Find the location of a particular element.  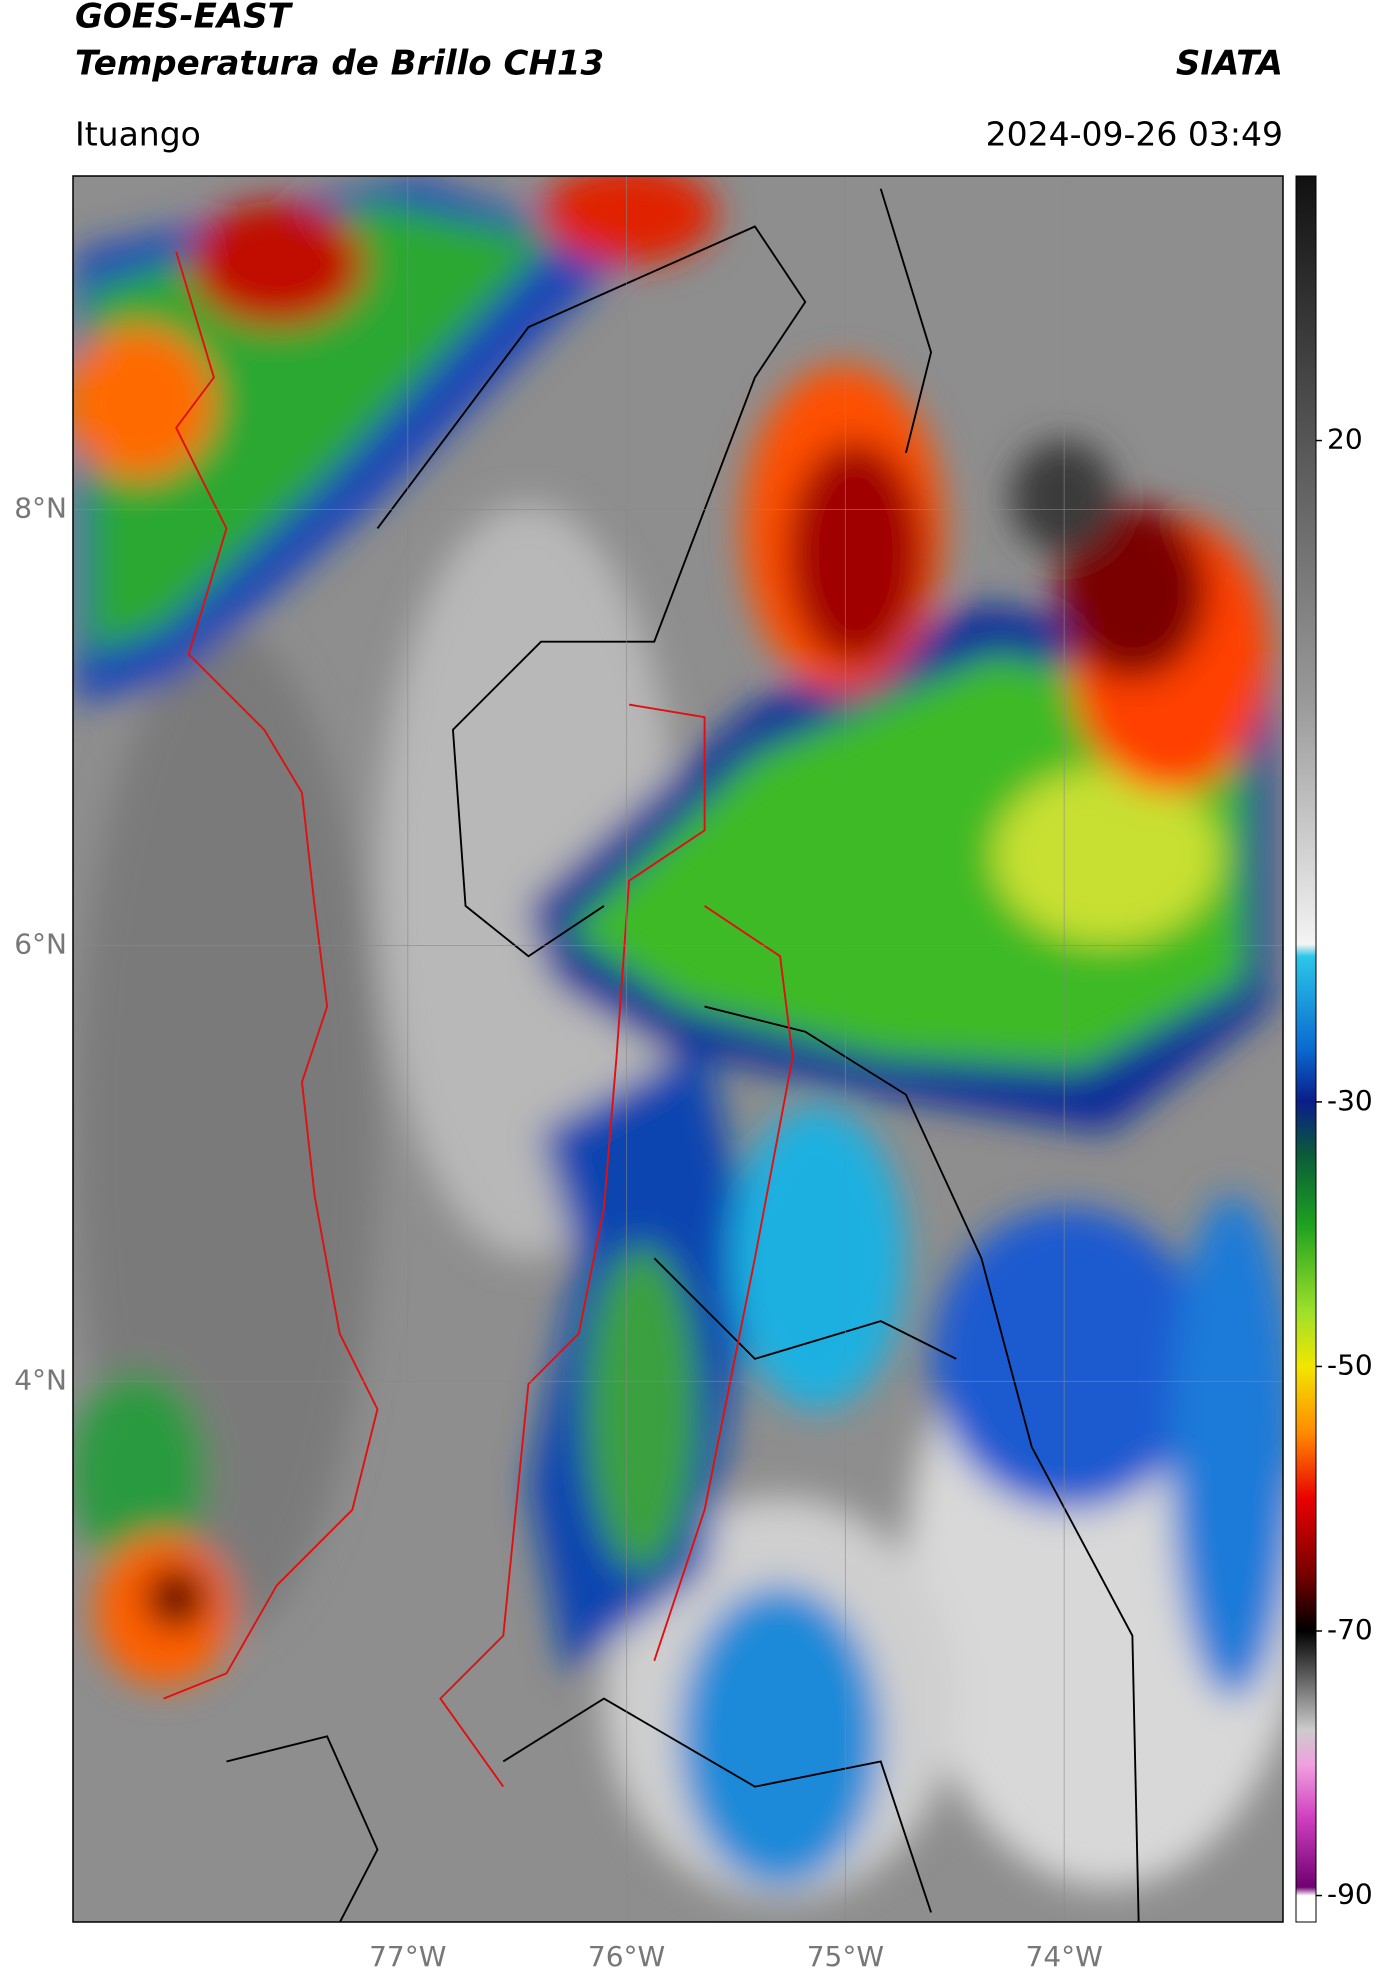

lat-tick-label: 4°N is located at coordinates (40, 1379).